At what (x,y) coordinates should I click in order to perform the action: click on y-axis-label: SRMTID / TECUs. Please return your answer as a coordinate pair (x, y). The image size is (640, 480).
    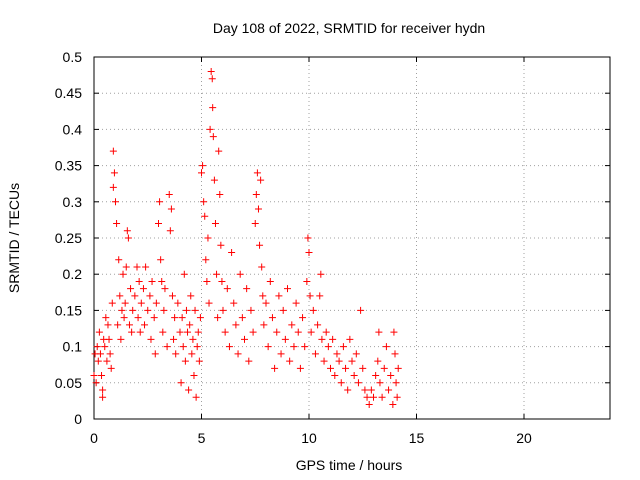
    Looking at the image, I should click on (14, 238).